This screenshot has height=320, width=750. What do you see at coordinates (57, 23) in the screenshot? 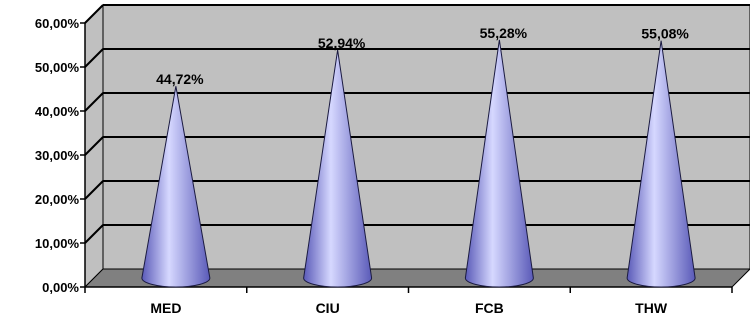
I see `y-tick-label: 60,00%` at bounding box center [57, 23].